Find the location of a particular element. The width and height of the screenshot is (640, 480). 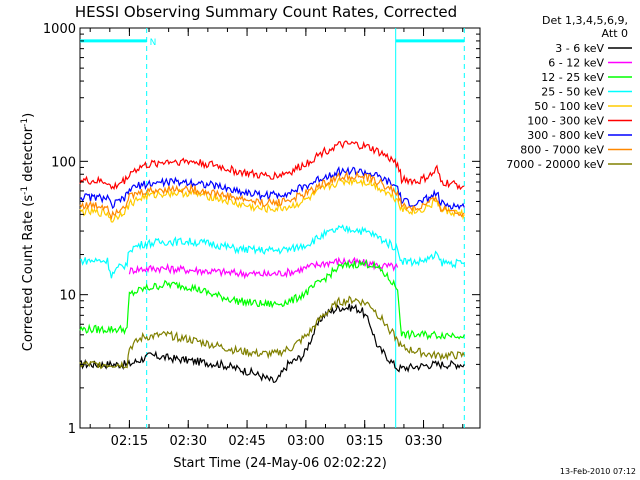

legend-label-5: 100 - 300 keV is located at coordinates (565, 121).